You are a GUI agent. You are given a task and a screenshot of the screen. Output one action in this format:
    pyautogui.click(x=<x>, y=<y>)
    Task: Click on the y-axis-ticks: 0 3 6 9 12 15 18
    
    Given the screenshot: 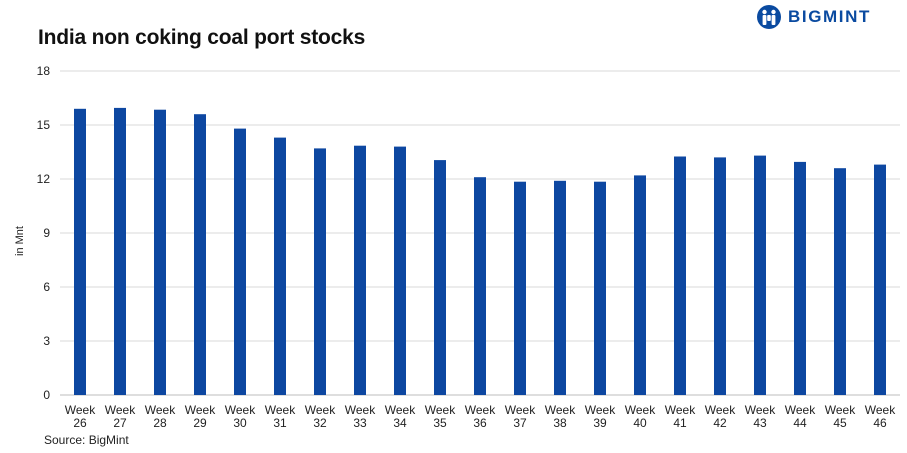 What is the action you would take?
    pyautogui.click(x=44, y=233)
    